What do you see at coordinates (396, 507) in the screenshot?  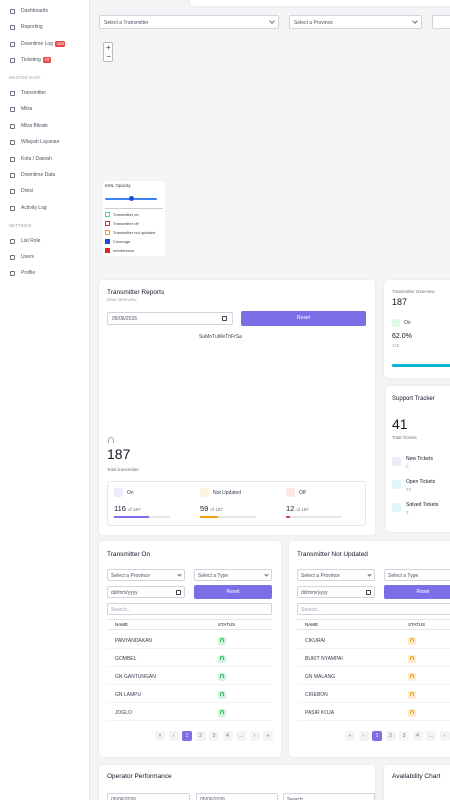 I see `ticket-icon` at bounding box center [396, 507].